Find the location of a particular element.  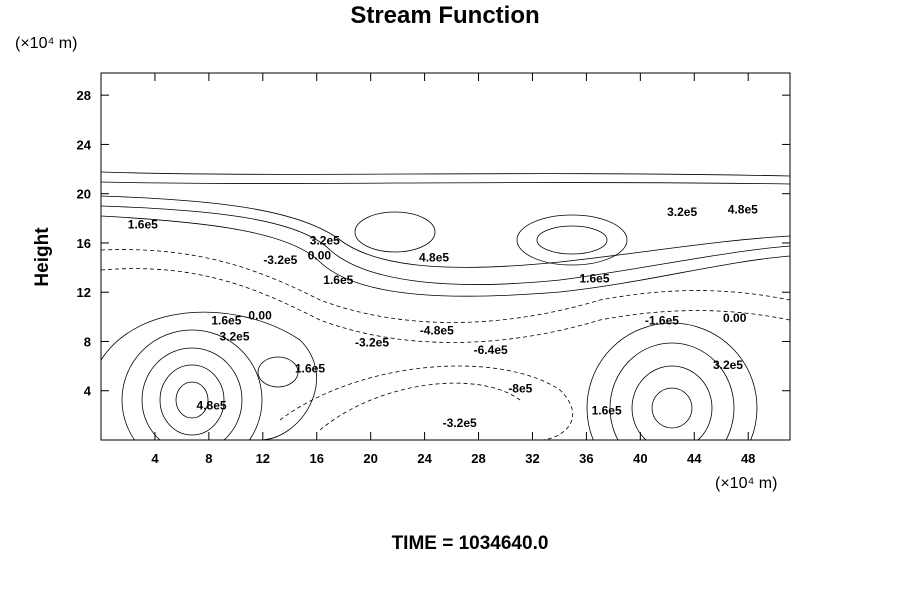

x-tick-label: 12 is located at coordinates (263, 458).